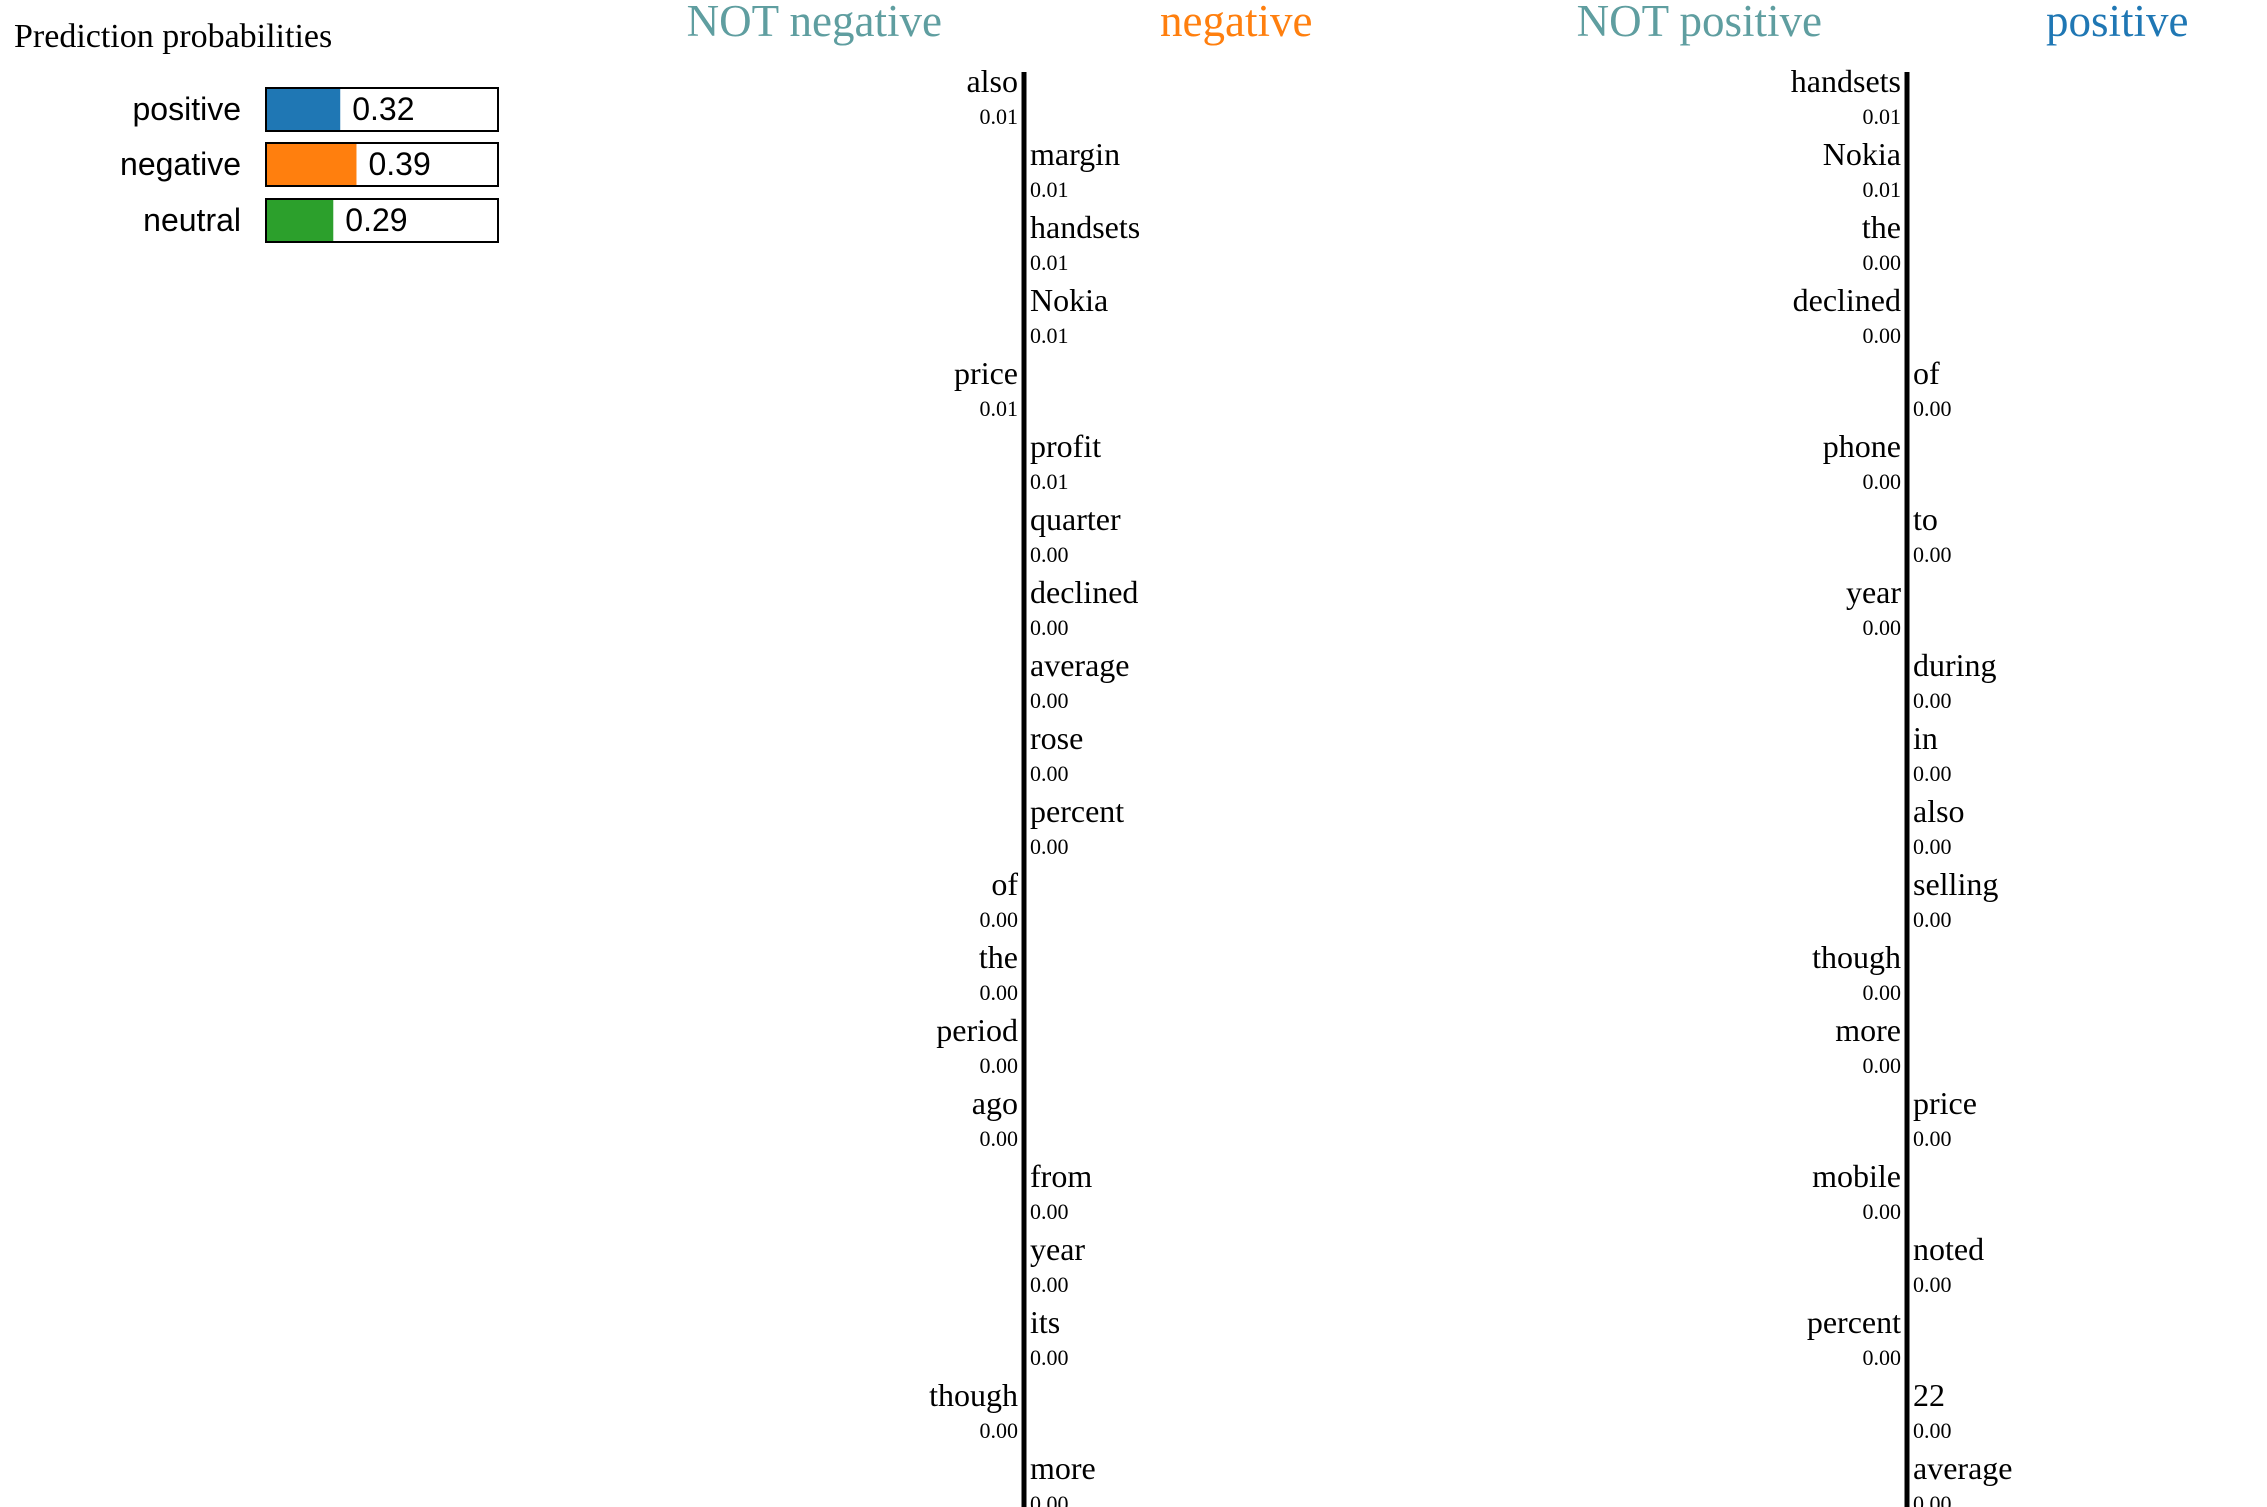 The height and width of the screenshot is (1507, 2267). I want to click on feature-item: to 0.00, so click(1932, 534).